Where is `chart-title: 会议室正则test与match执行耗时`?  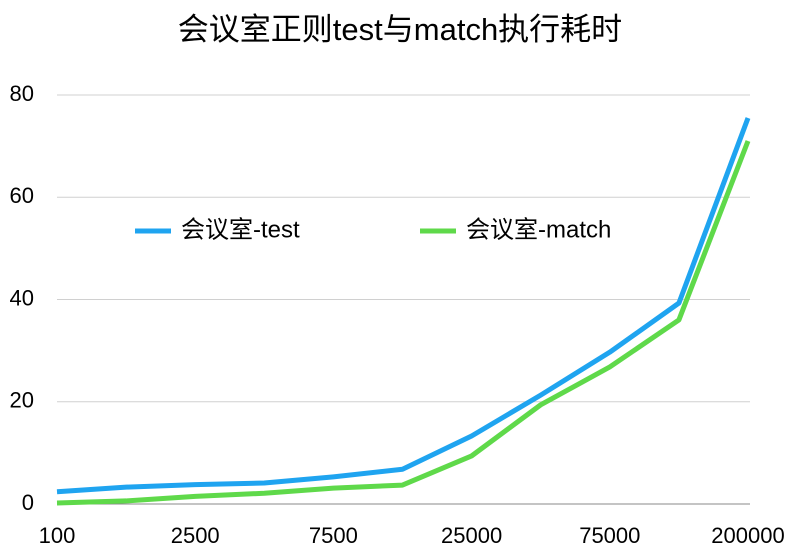
chart-title: 会议室正则test与match执行耗时 is located at coordinates (400, 29).